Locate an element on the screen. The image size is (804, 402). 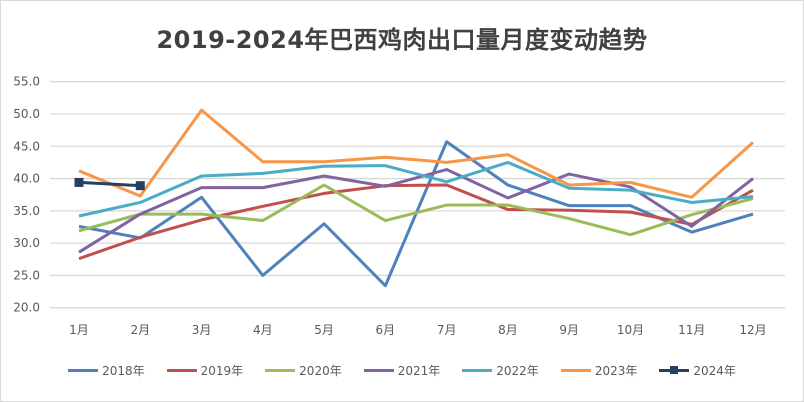
legend-label: 2024年 is located at coordinates (714, 371).